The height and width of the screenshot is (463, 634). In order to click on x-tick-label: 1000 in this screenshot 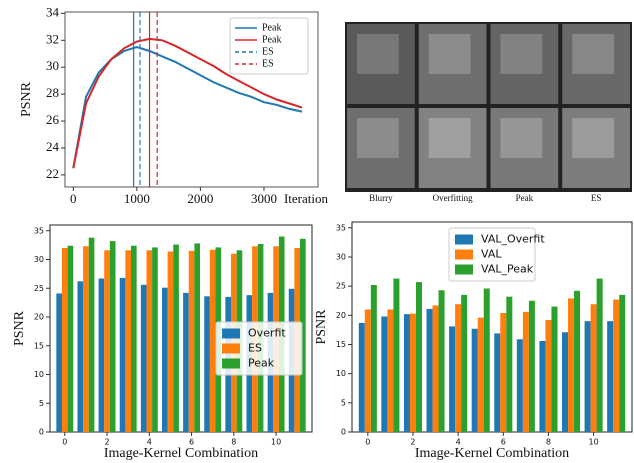, I will do `click(137, 198)`.